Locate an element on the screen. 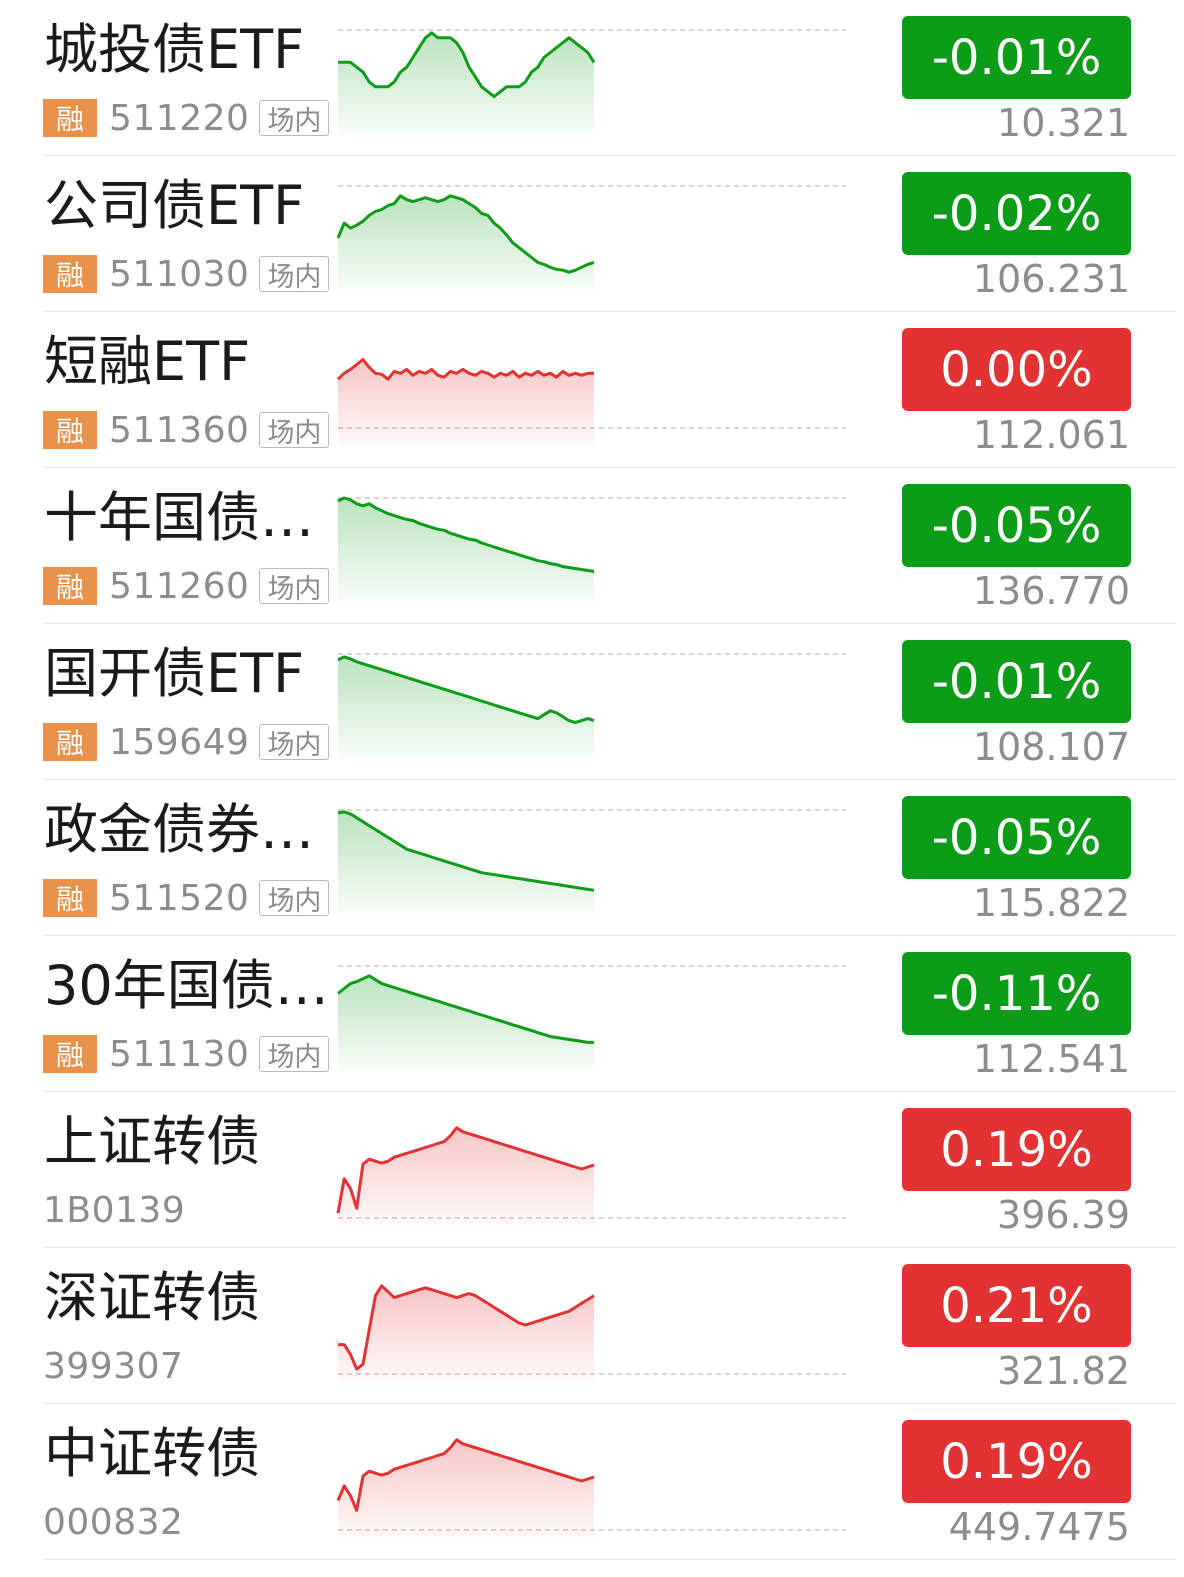 The width and height of the screenshot is (1184, 1577). quote-row: 上证转债 1B0139 0.19% 396.39 is located at coordinates (592, 1170).